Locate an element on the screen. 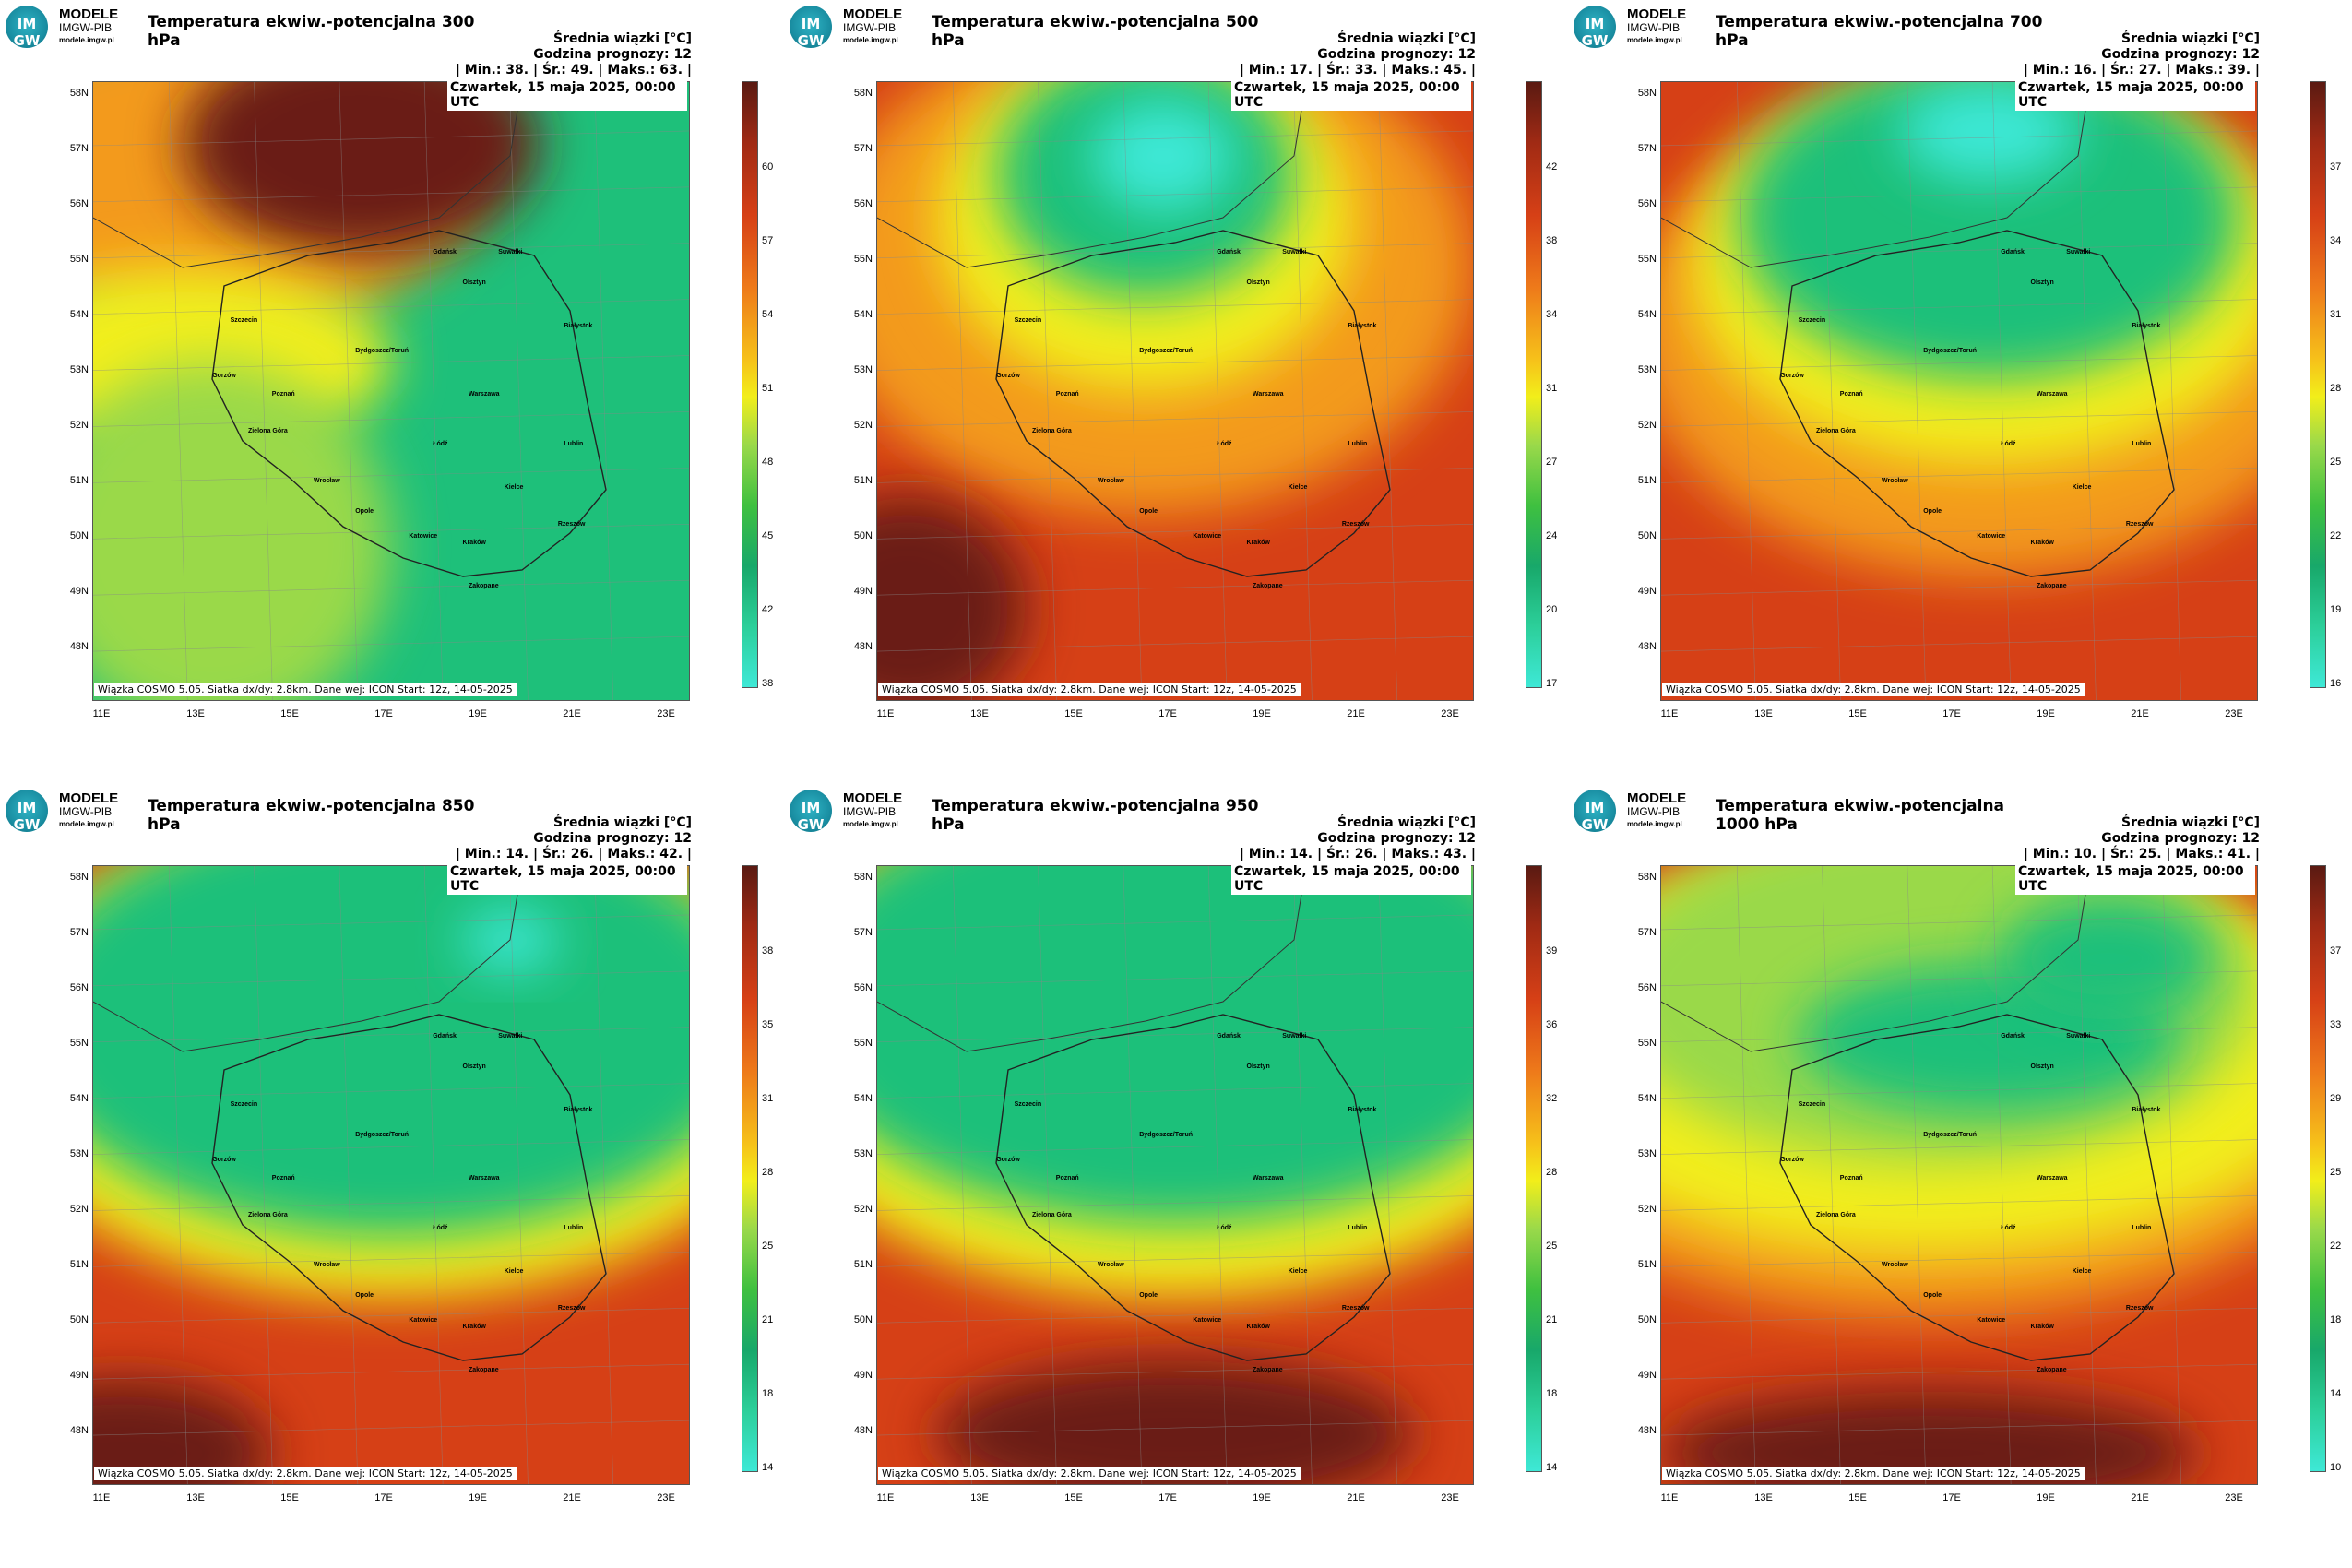  field-map is located at coordinates (1959, 1175).